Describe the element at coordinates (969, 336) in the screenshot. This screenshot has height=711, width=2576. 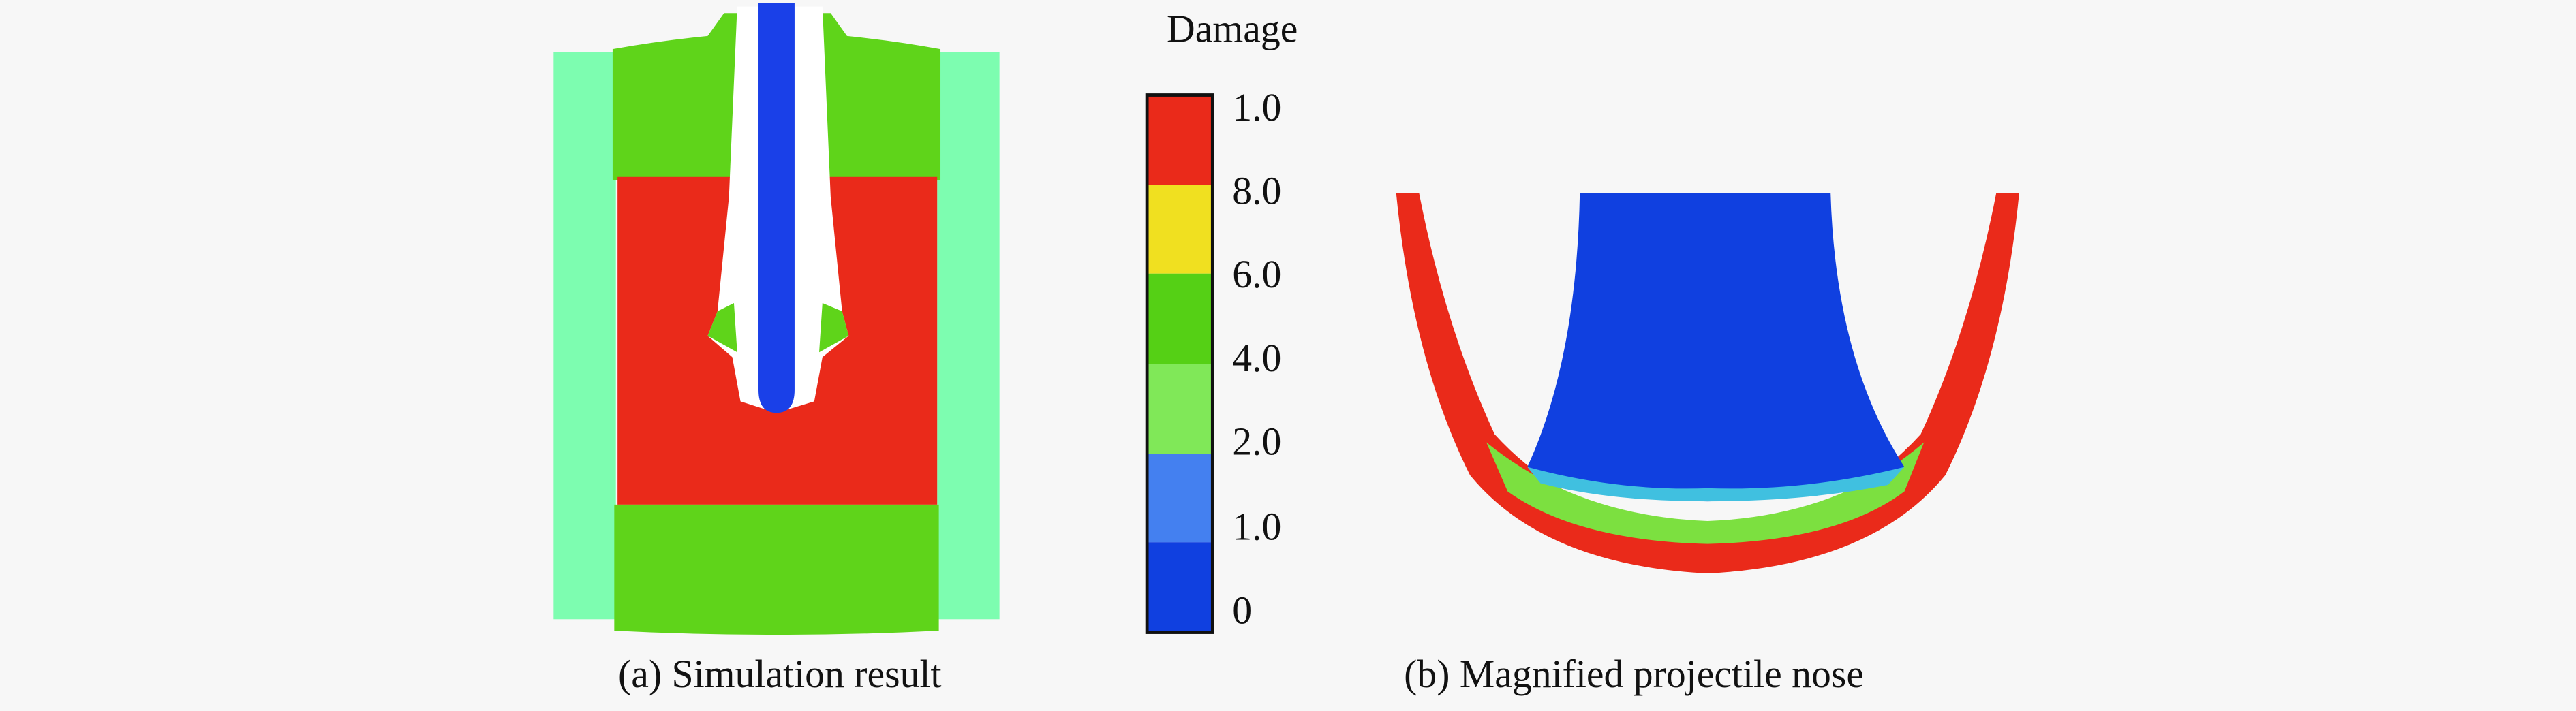
I see `outer-sleeve-right` at that location.